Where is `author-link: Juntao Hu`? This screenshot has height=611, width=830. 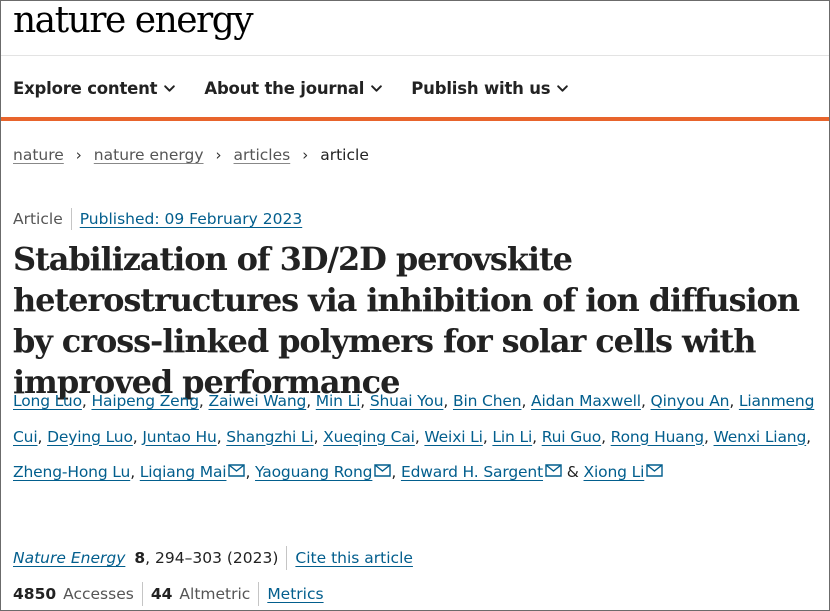 author-link: Juntao Hu is located at coordinates (179, 436).